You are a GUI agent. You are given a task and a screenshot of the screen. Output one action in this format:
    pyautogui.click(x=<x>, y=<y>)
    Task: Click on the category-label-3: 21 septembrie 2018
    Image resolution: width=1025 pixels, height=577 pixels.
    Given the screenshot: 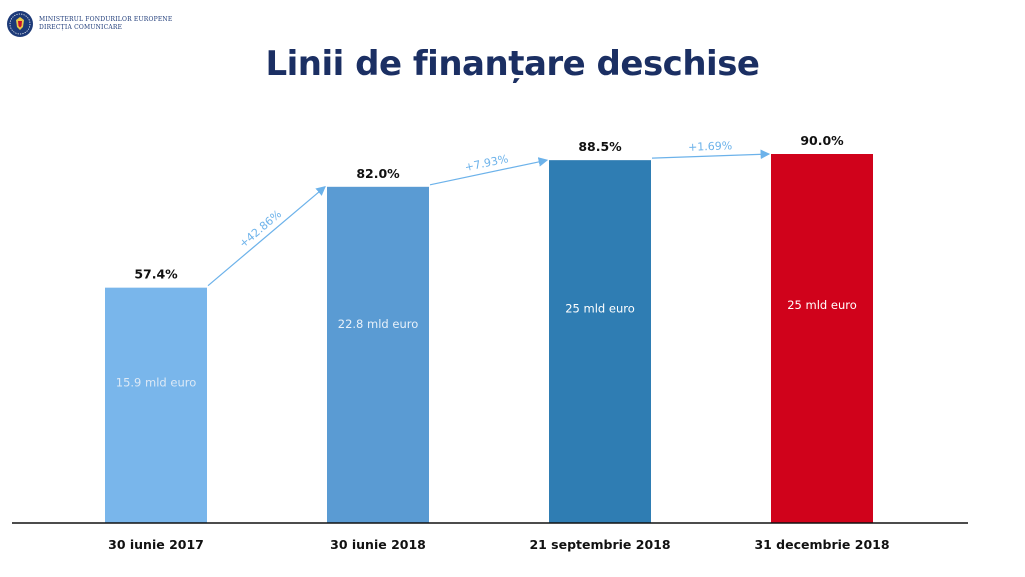 What is the action you would take?
    pyautogui.click(x=599, y=544)
    